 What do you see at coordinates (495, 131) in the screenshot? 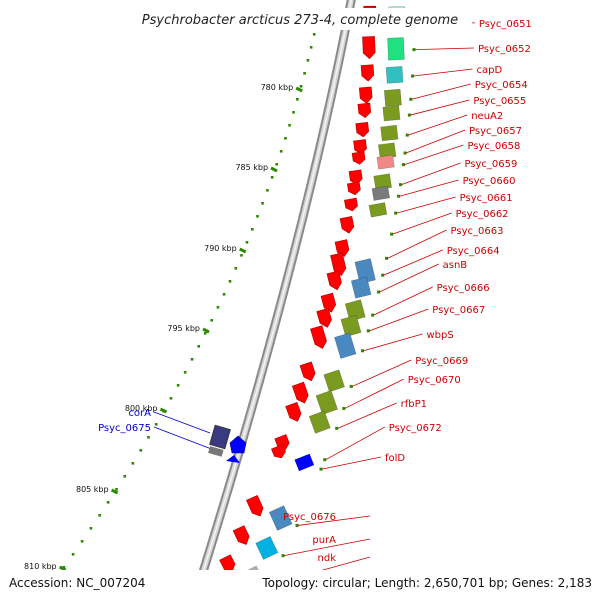
I see `gene-label: Psyc_0657` at bounding box center [495, 131].